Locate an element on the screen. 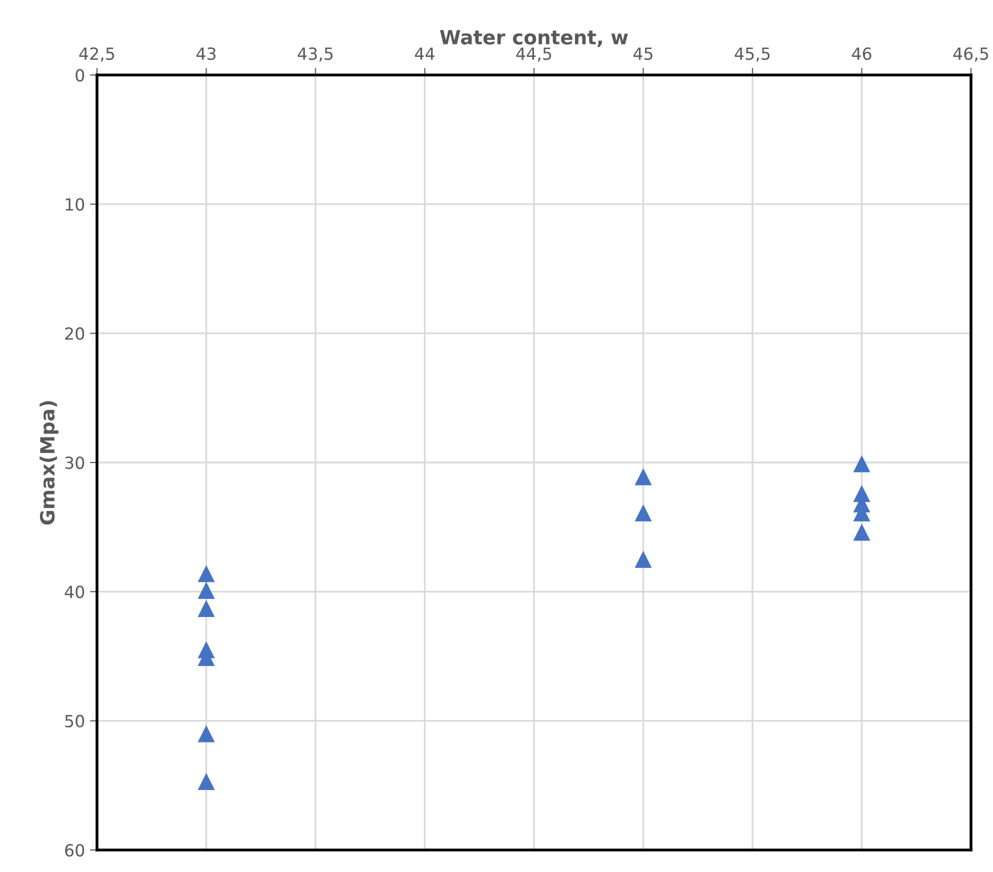 Image resolution: width=993 pixels, height=872 pixels. y-tick-label: 0 is located at coordinates (80, 75).